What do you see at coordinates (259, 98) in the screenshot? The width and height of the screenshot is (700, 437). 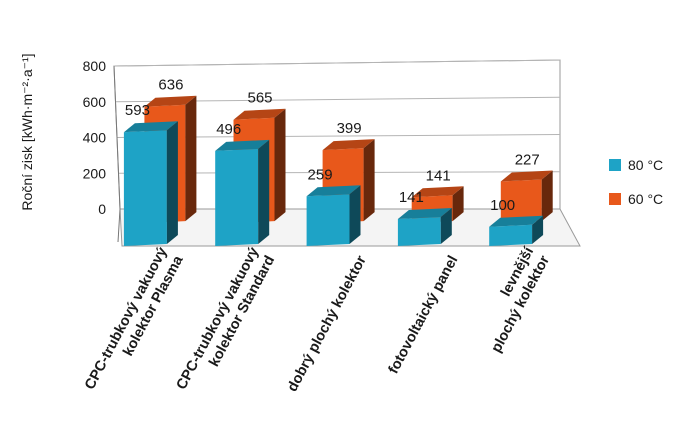 I see `data-label: 565` at bounding box center [259, 98].